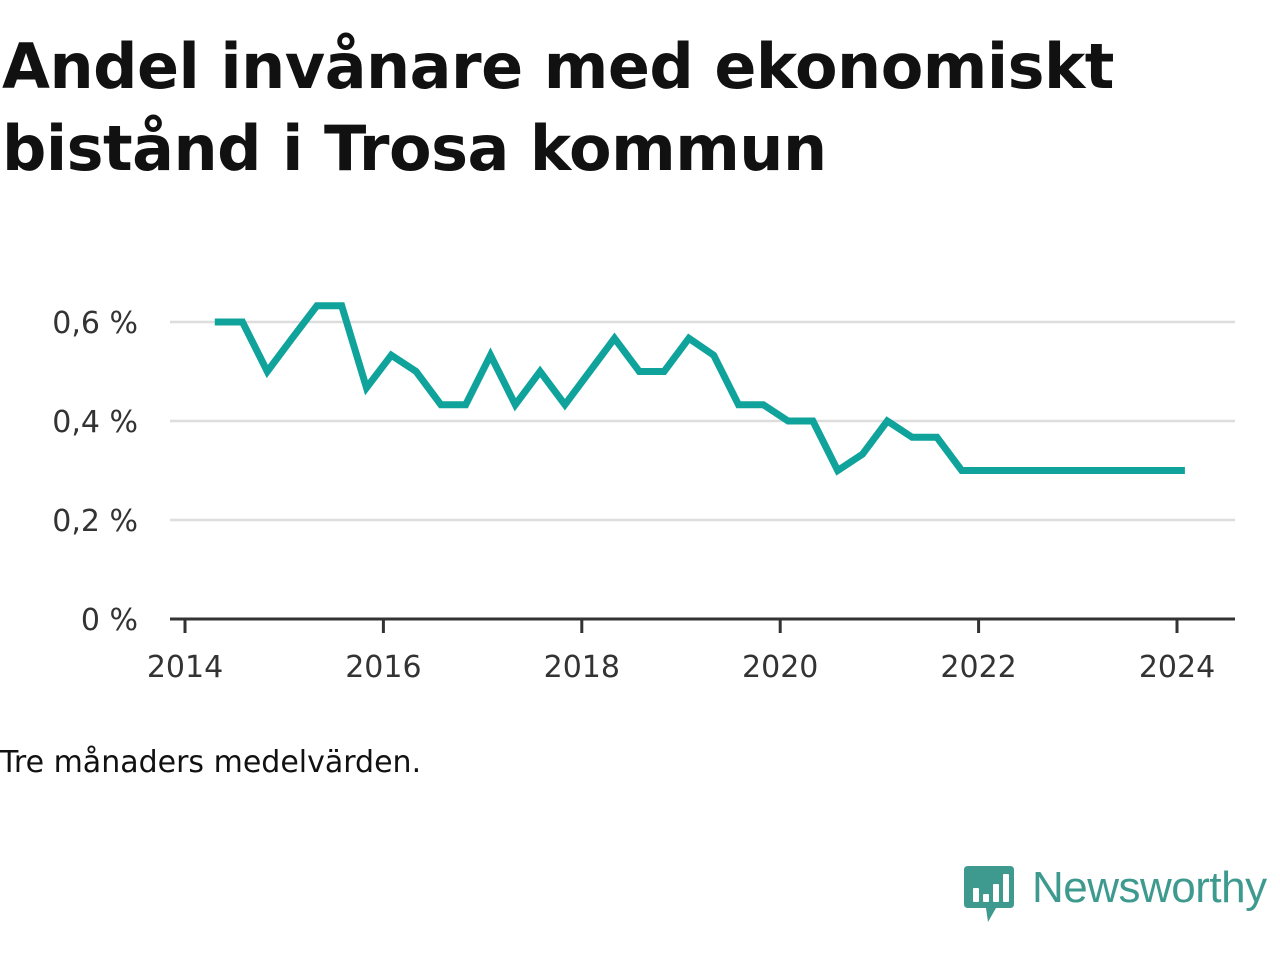 The image size is (1280, 960). I want to click on y-tick-label: 0 %, so click(109, 620).